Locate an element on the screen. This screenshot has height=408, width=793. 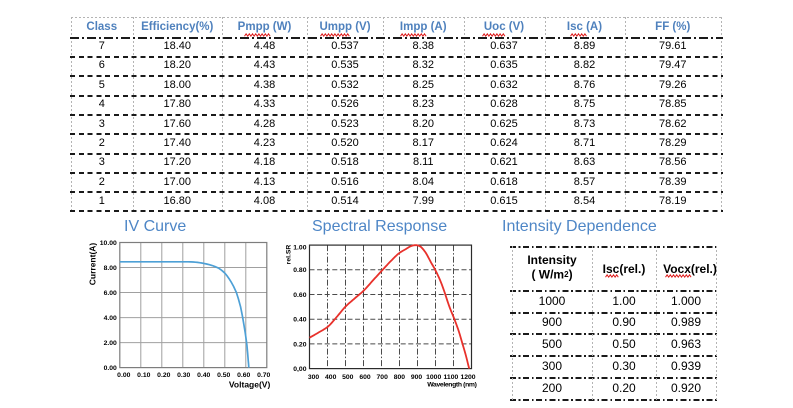
svg-text: 0.50 is located at coordinates (223, 375).